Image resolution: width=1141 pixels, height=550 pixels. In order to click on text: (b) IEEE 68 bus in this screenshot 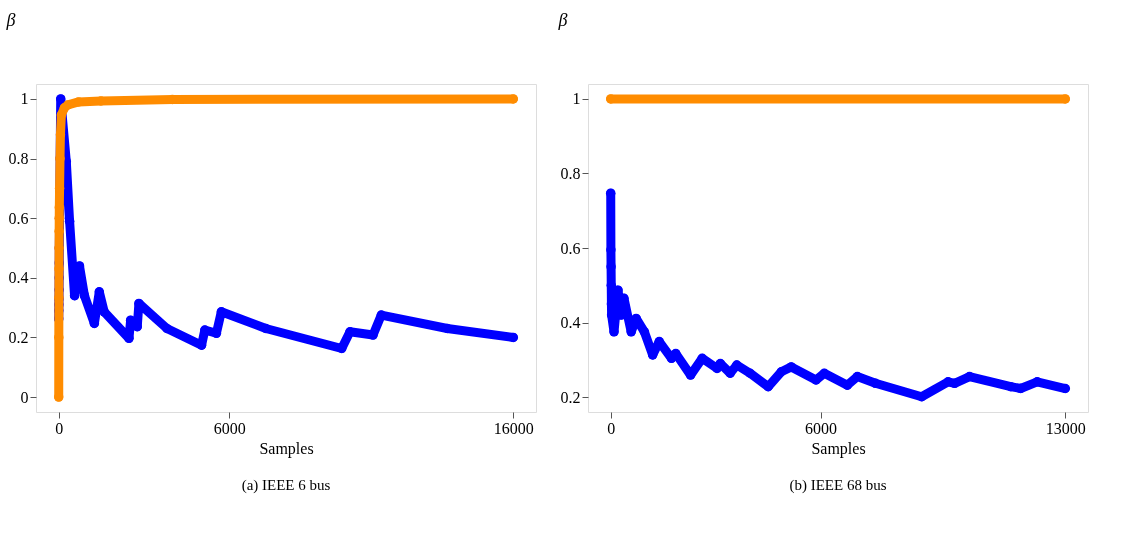, I will do `click(838, 485)`.